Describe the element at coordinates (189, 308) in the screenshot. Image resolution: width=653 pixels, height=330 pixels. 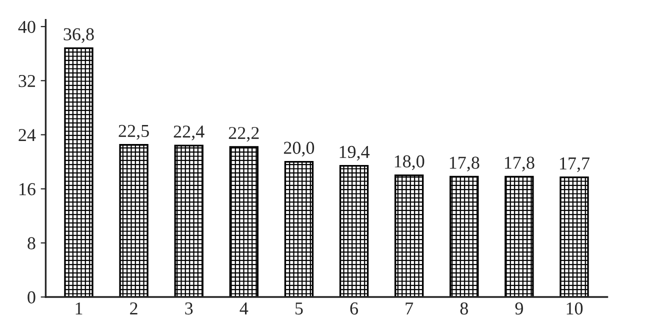
I see `x-tick-label: 3` at that location.